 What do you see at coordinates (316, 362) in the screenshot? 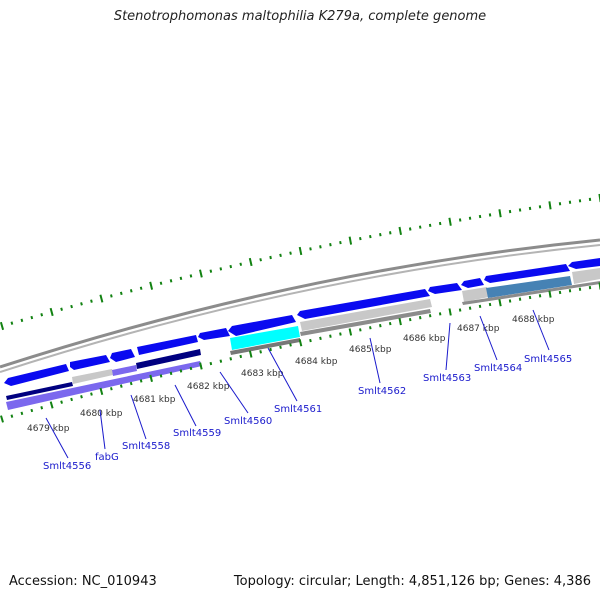
I see `kbp-label: 4684 kbp` at bounding box center [316, 362].